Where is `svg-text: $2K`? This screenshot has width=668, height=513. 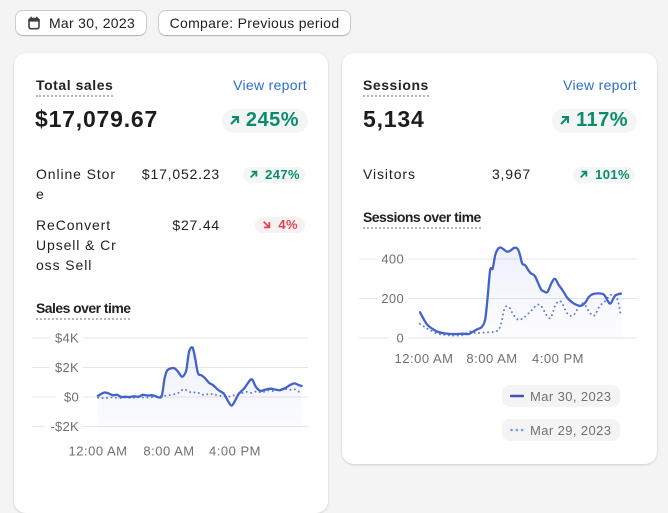 svg-text: $2K is located at coordinates (67, 367).